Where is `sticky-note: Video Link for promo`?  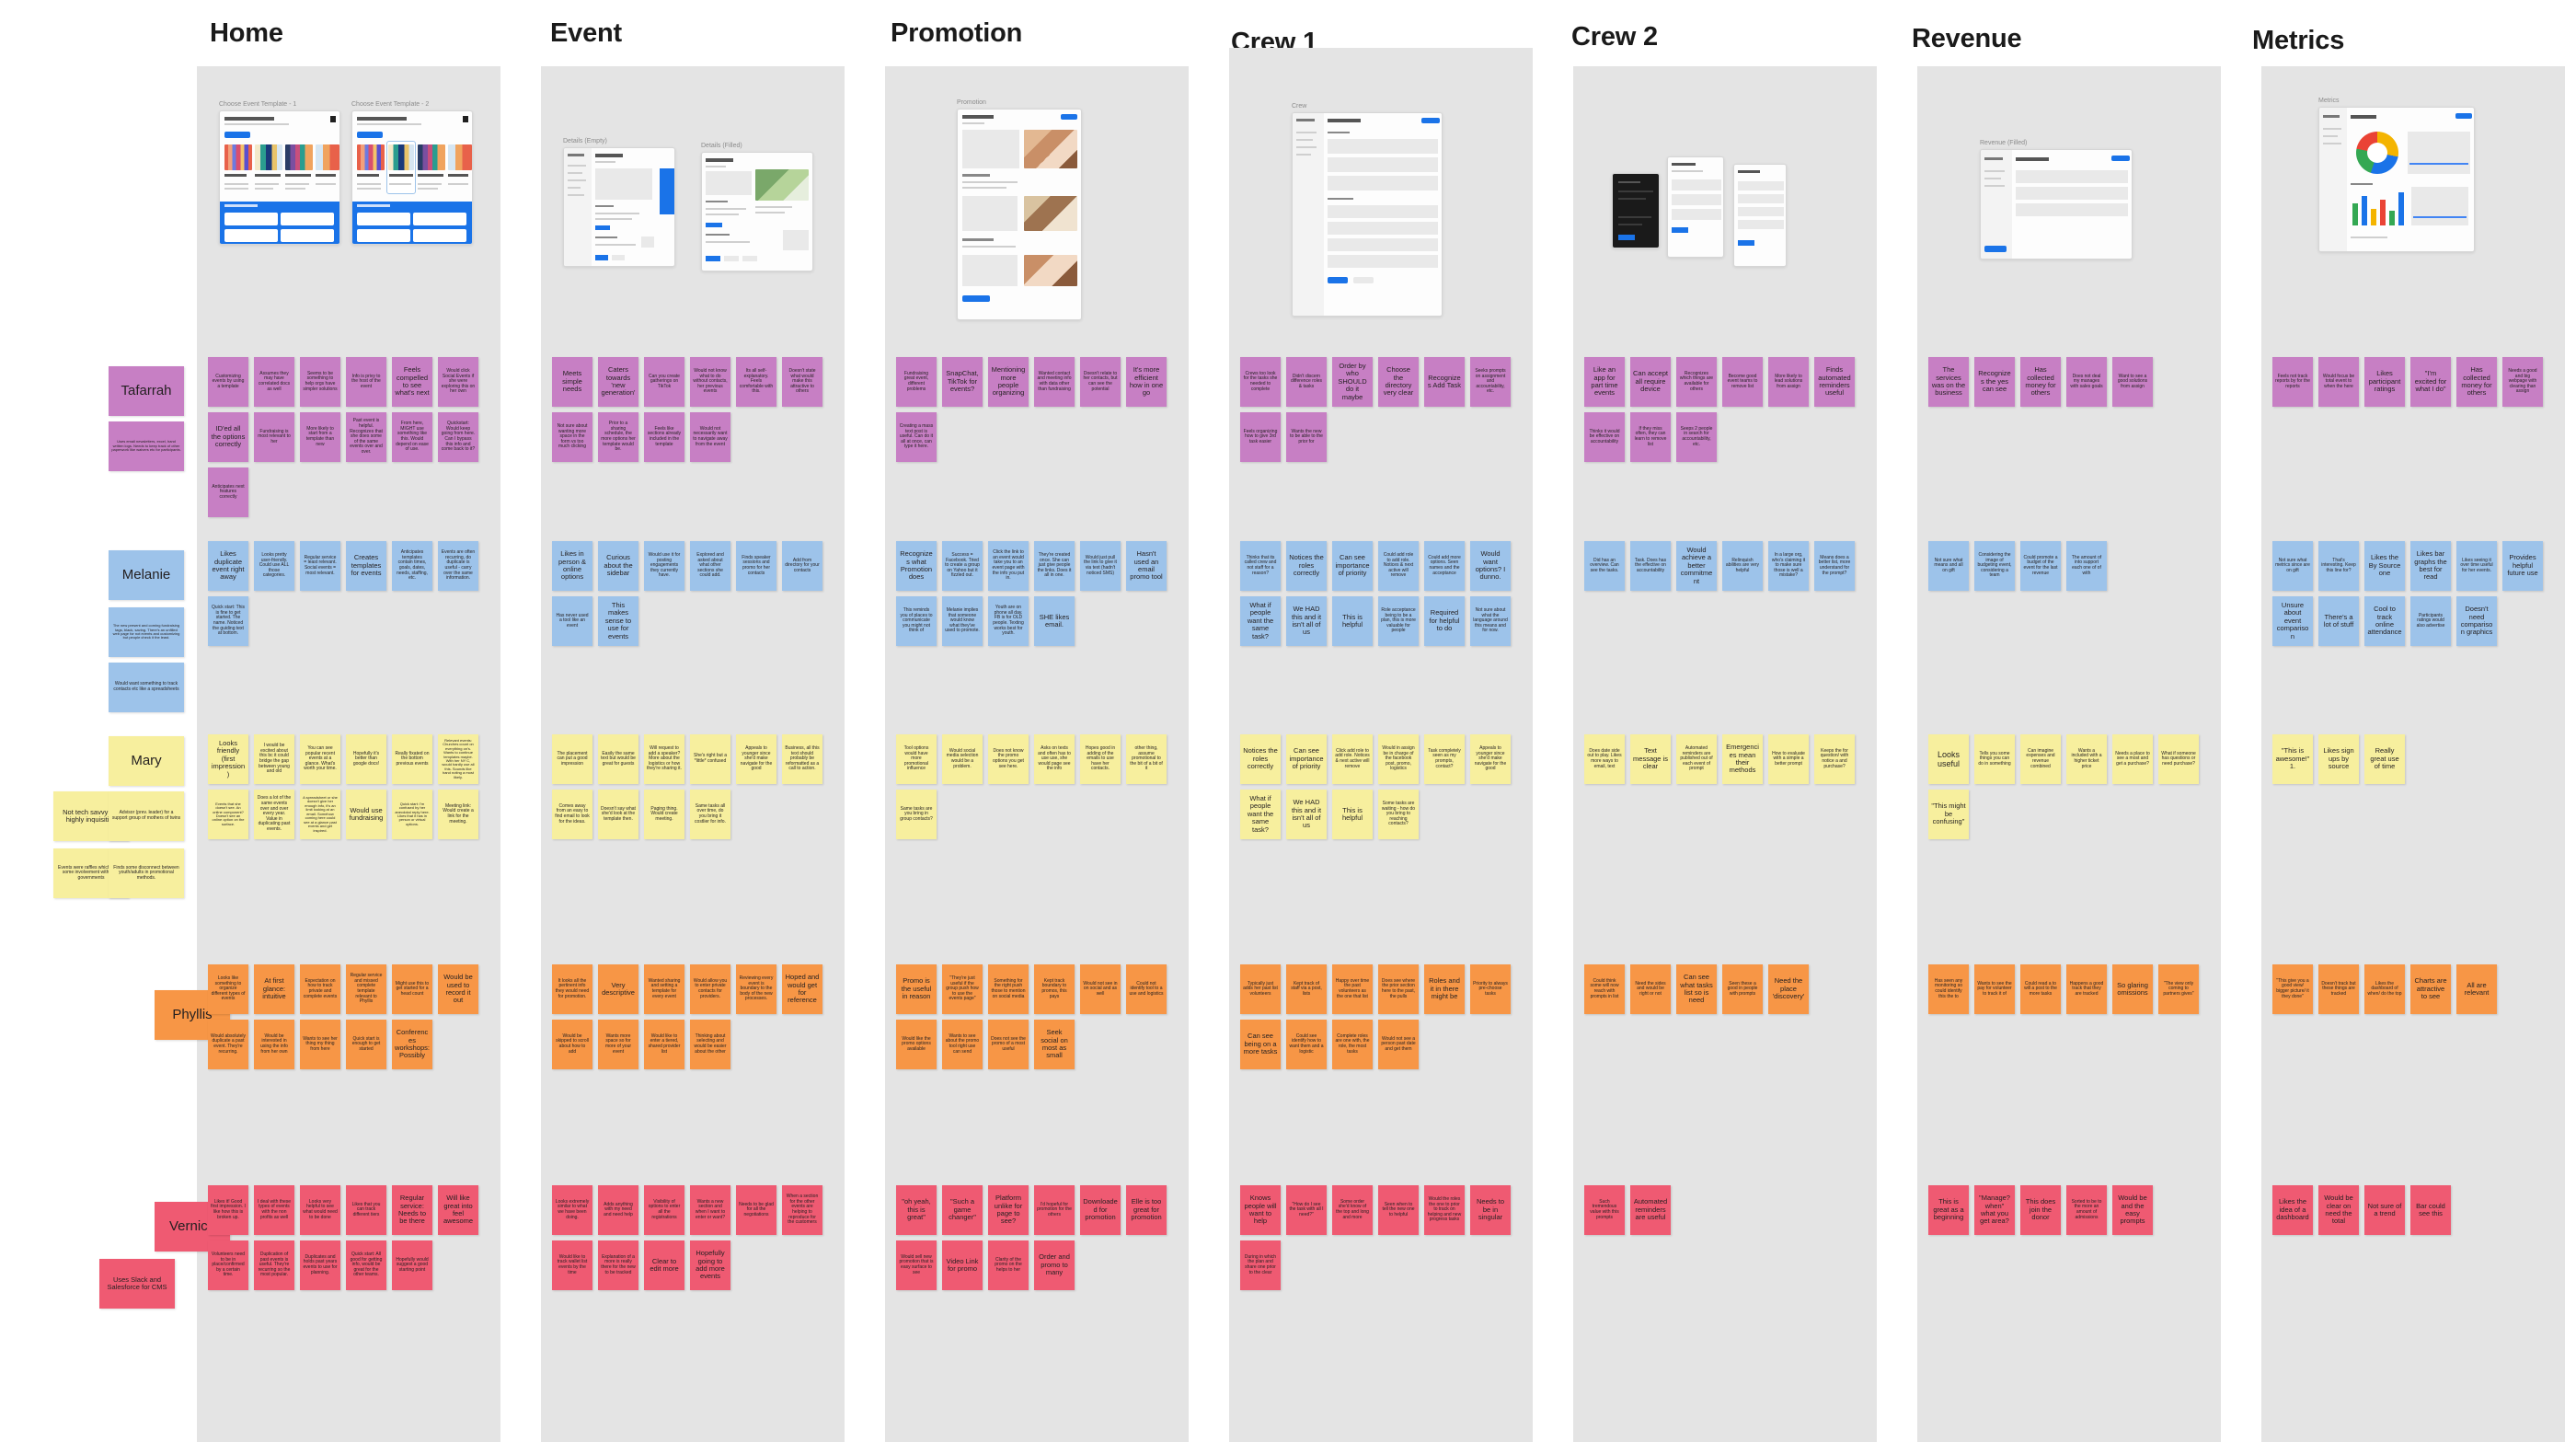 sticky-note: Video Link for promo is located at coordinates (962, 1265).